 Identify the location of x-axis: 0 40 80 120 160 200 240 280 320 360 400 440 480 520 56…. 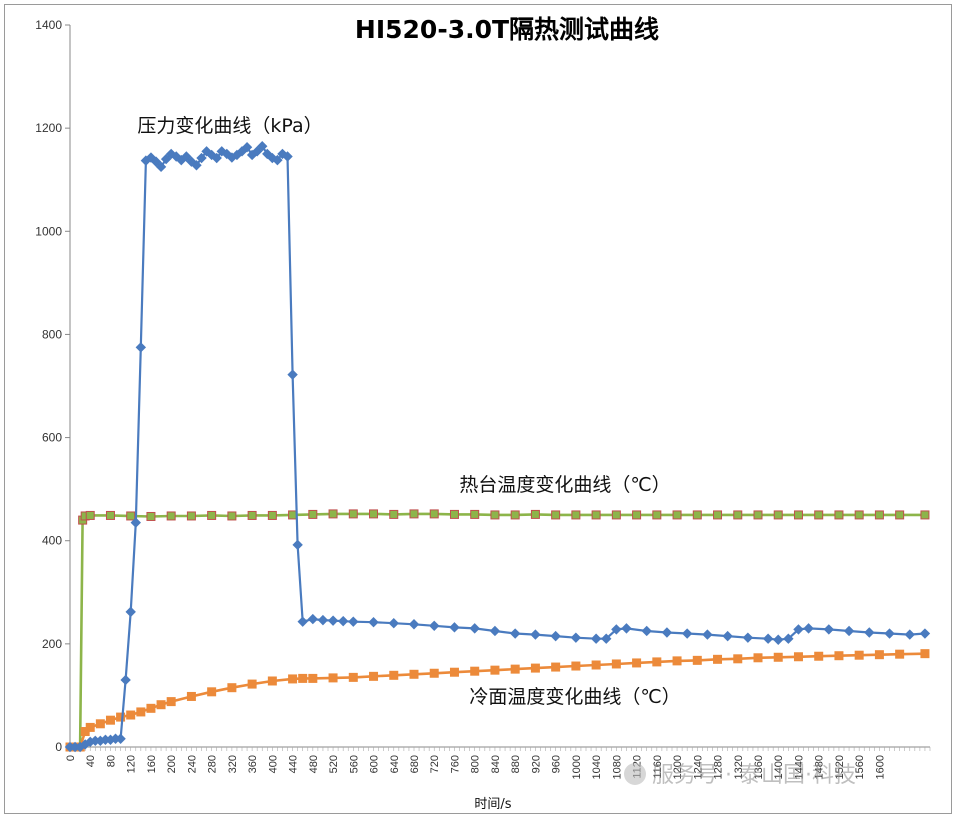
(498, 762).